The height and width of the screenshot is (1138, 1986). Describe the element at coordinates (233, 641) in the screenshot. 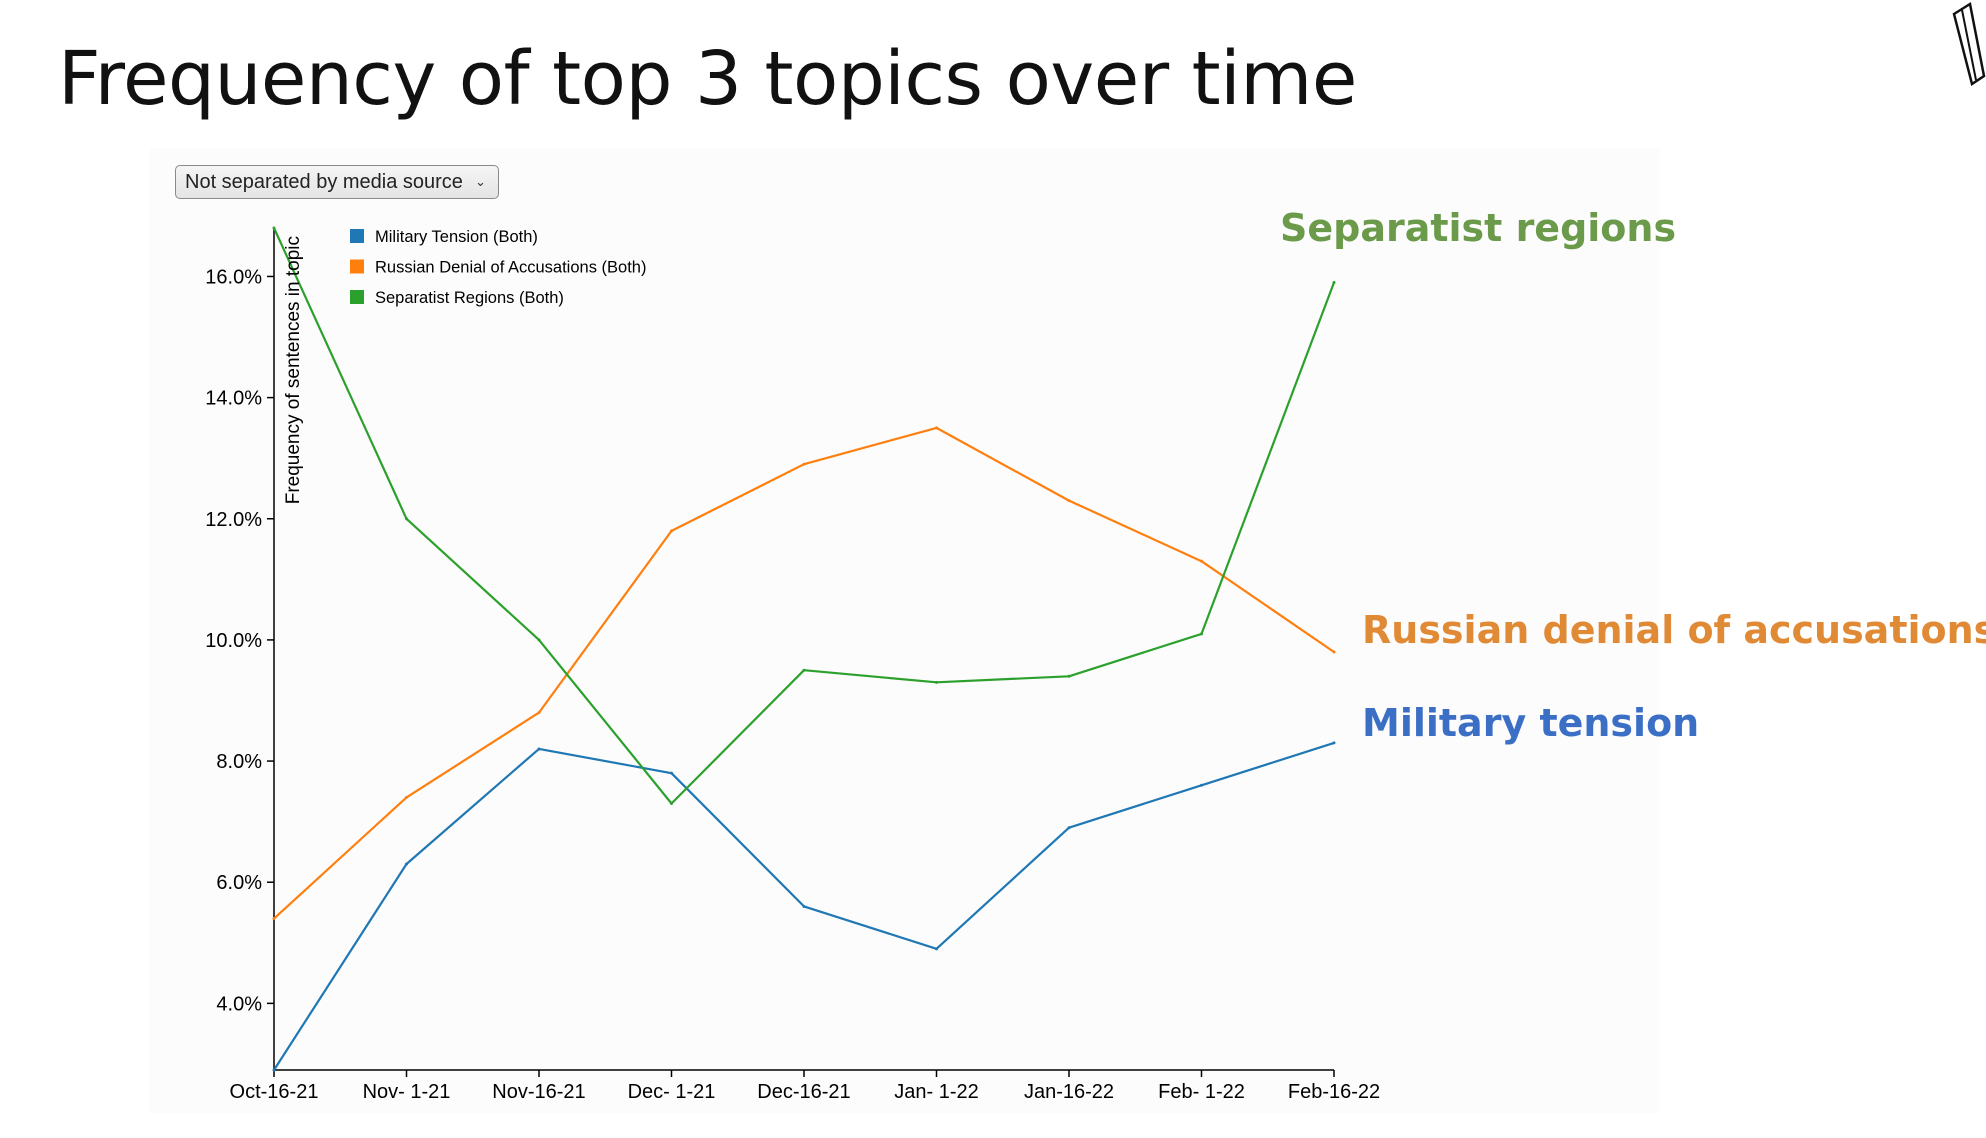

I see `y-tick-label: 10.0%` at that location.